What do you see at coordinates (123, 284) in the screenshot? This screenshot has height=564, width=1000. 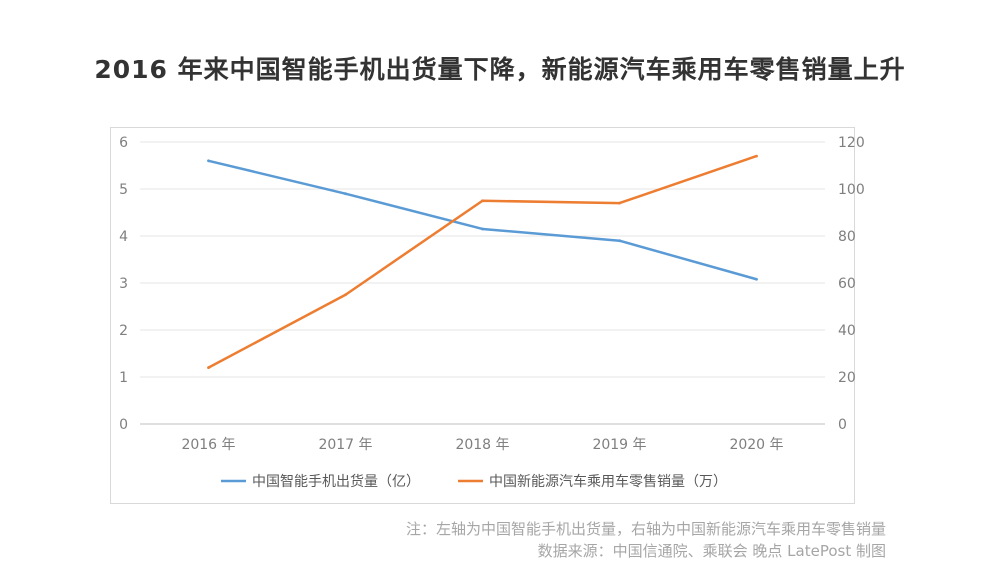 I see `y-left-tick-label: 3` at bounding box center [123, 284].